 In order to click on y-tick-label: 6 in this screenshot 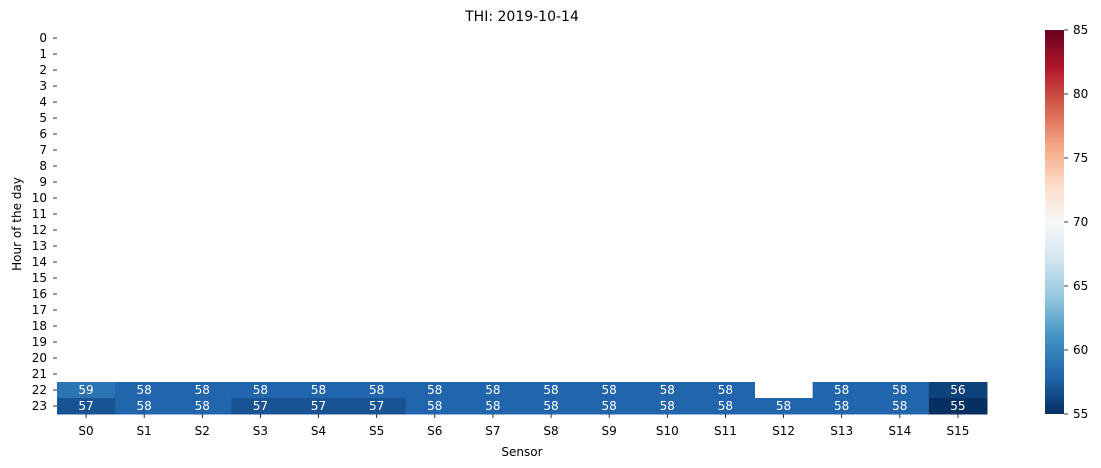, I will do `click(43, 134)`.